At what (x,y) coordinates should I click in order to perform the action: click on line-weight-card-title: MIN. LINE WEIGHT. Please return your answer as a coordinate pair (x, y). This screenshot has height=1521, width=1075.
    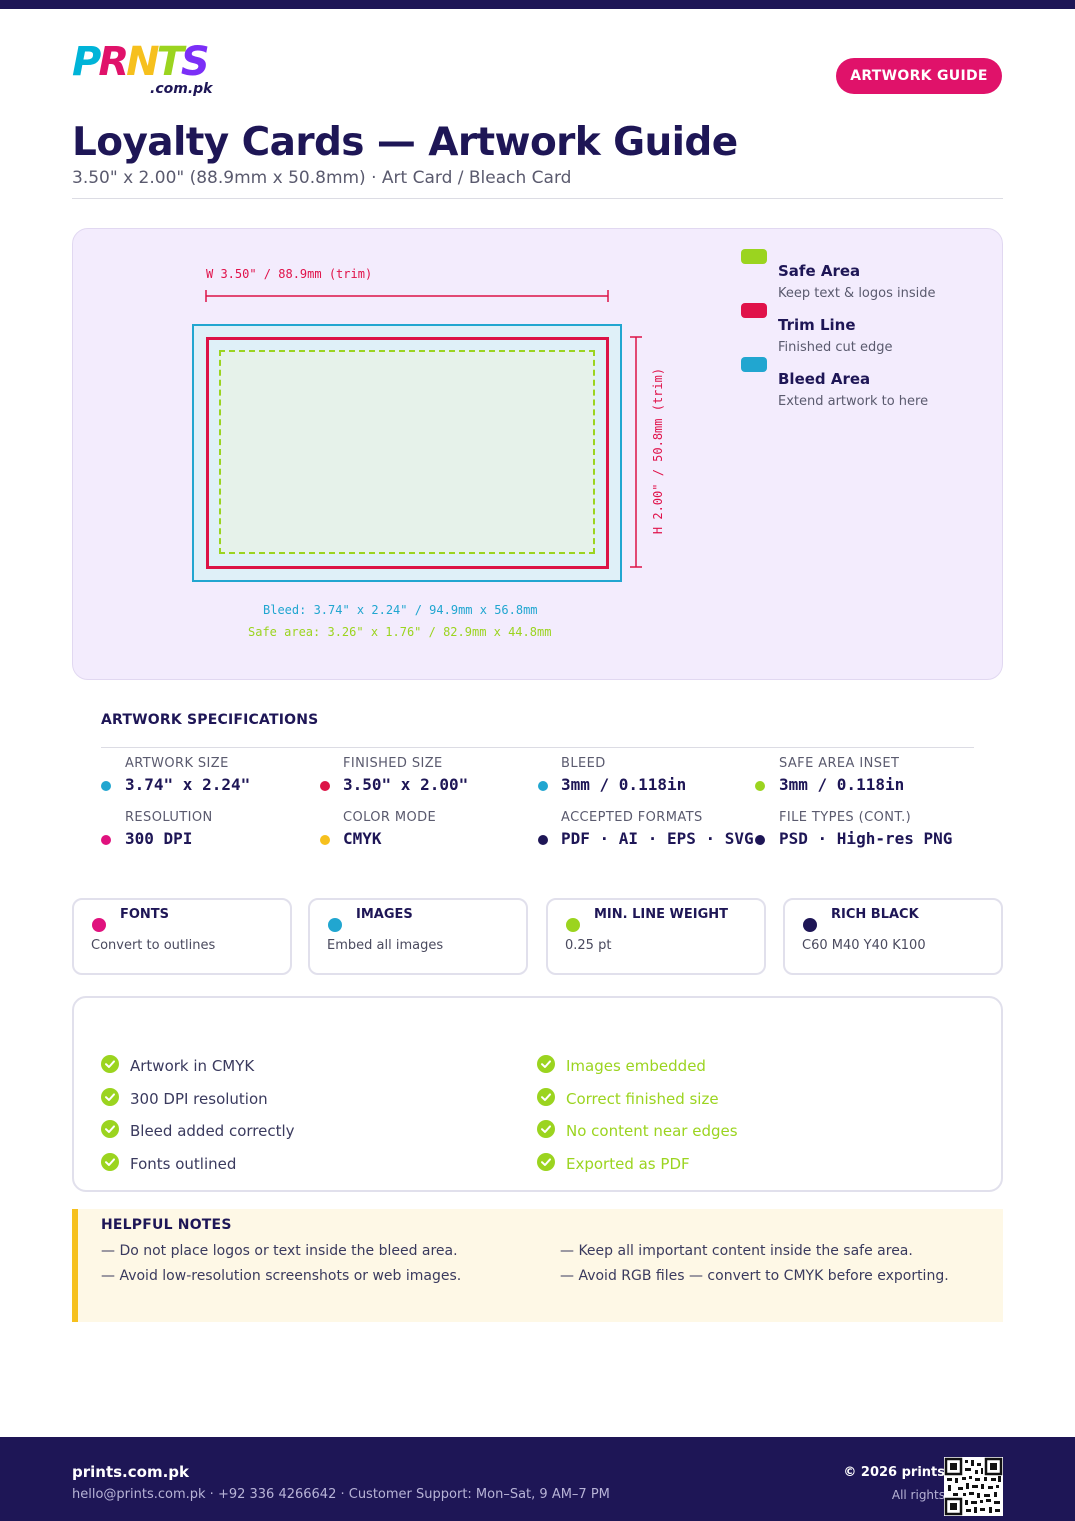
    Looking at the image, I should click on (661, 914).